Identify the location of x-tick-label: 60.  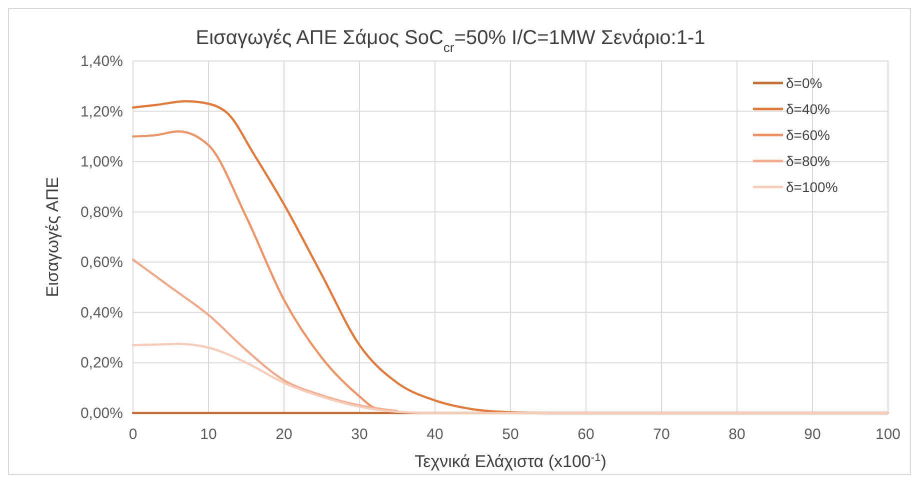
(586, 434).